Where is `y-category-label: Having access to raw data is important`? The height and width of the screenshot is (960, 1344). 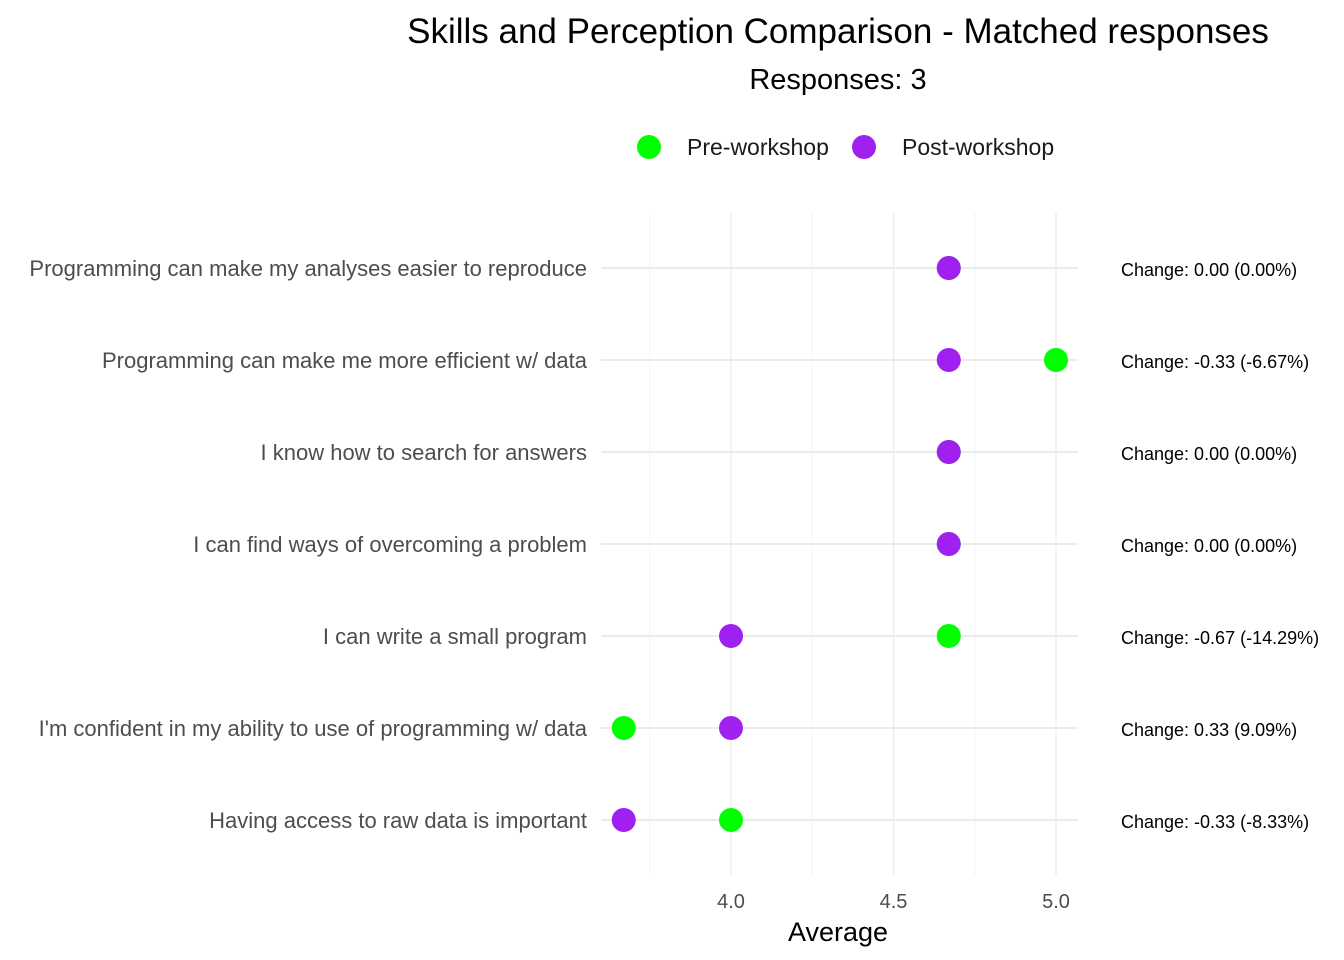 y-category-label: Having access to raw data is important is located at coordinates (398, 820).